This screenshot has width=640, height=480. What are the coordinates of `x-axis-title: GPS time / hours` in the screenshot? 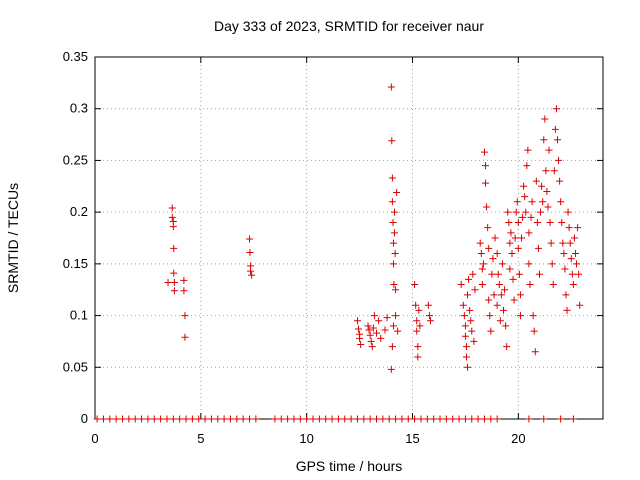 It's located at (349, 466).